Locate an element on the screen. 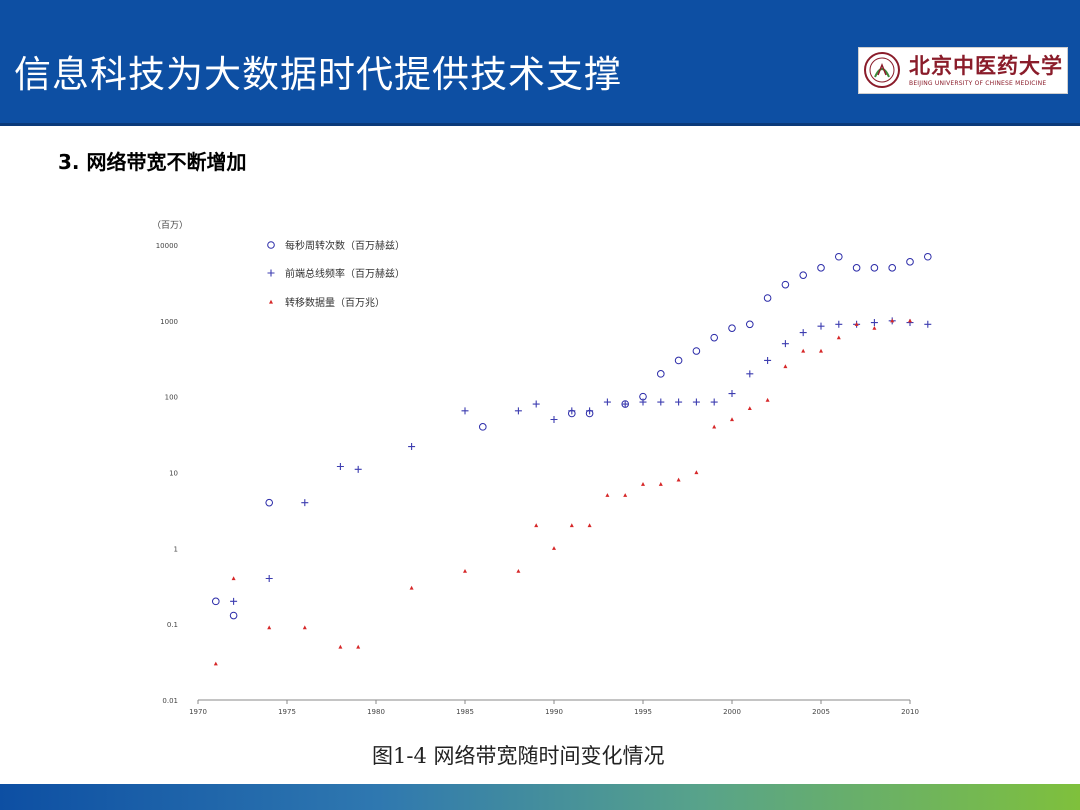 This screenshot has height=810, width=1080. x-tick-label: 2005 is located at coordinates (821, 712).